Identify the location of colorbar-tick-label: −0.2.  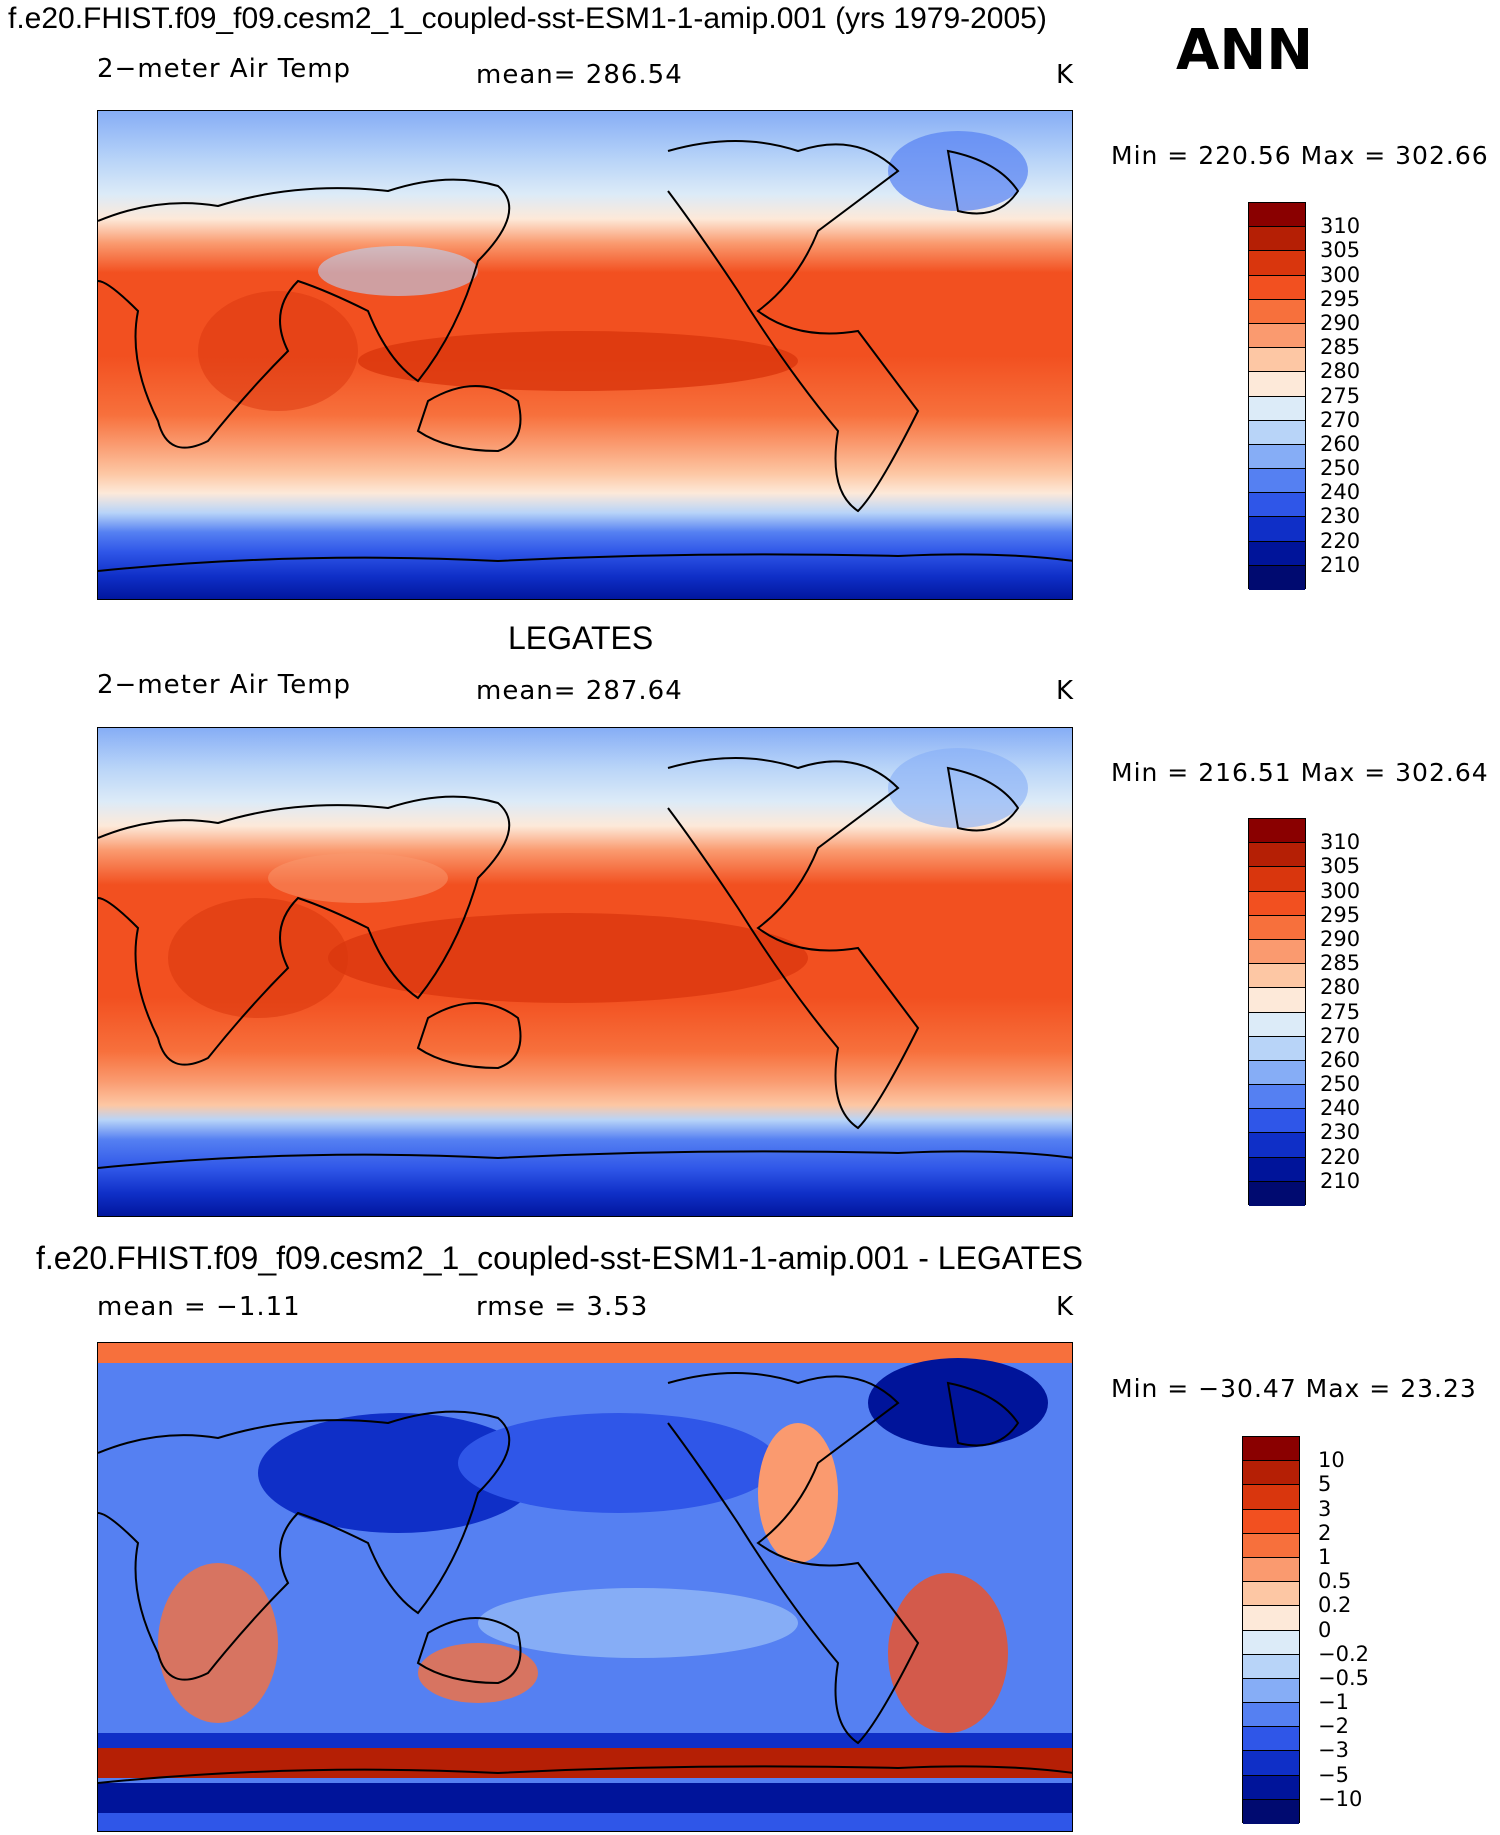
(1343, 1653).